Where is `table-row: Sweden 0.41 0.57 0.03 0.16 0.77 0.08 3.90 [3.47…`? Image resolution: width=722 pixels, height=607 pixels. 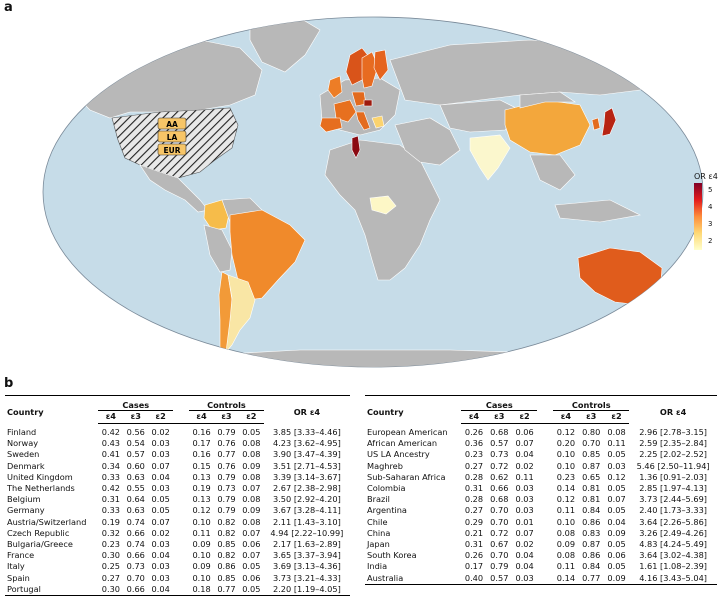
table-row: Sweden 0.41 0.57 0.03 0.16 0.77 0.08 3.90 [3.47… is located at coordinates (177, 454).